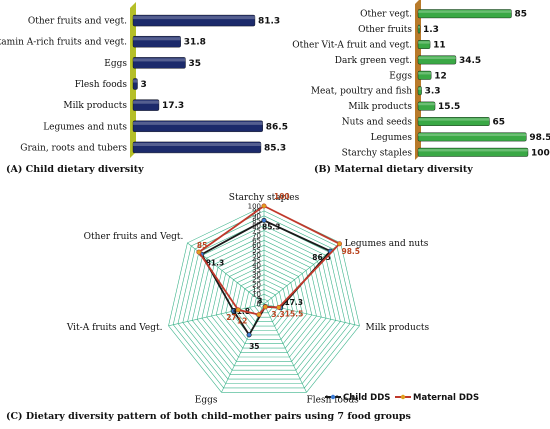 The height and width of the screenshot is (429, 550). What do you see at coordinates (254, 207) in the screenshot?
I see `radar-tick-label: 100` at bounding box center [254, 207].